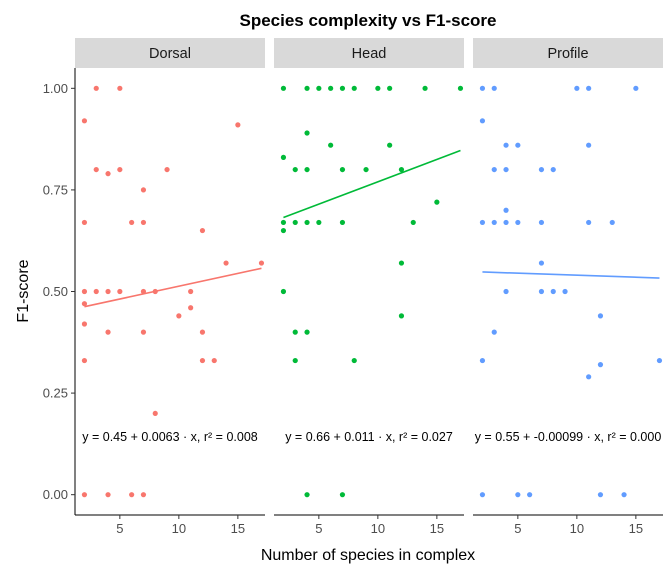  I want to click on y-tick-label: 1.00, so click(55, 88).